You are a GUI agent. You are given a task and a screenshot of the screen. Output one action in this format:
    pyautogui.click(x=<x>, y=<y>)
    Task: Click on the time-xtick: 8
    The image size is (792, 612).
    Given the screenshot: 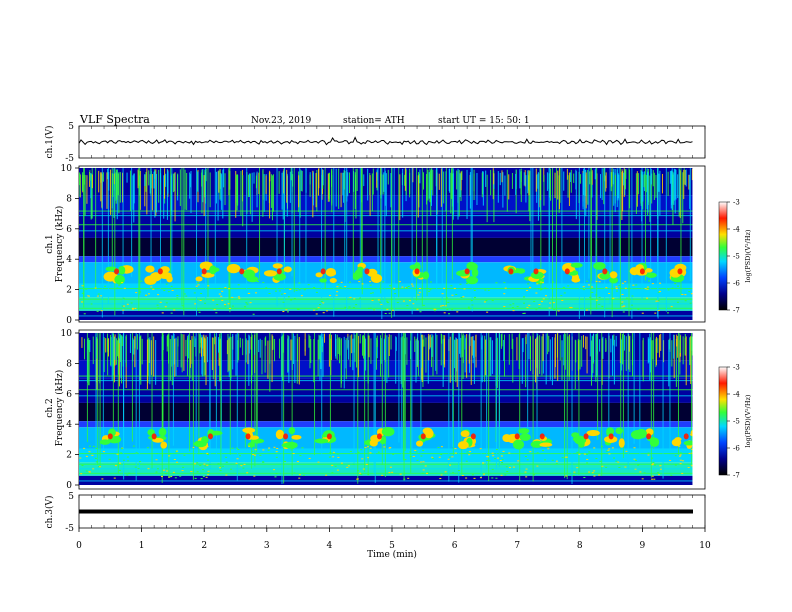 What is the action you would take?
    pyautogui.click(x=580, y=546)
    